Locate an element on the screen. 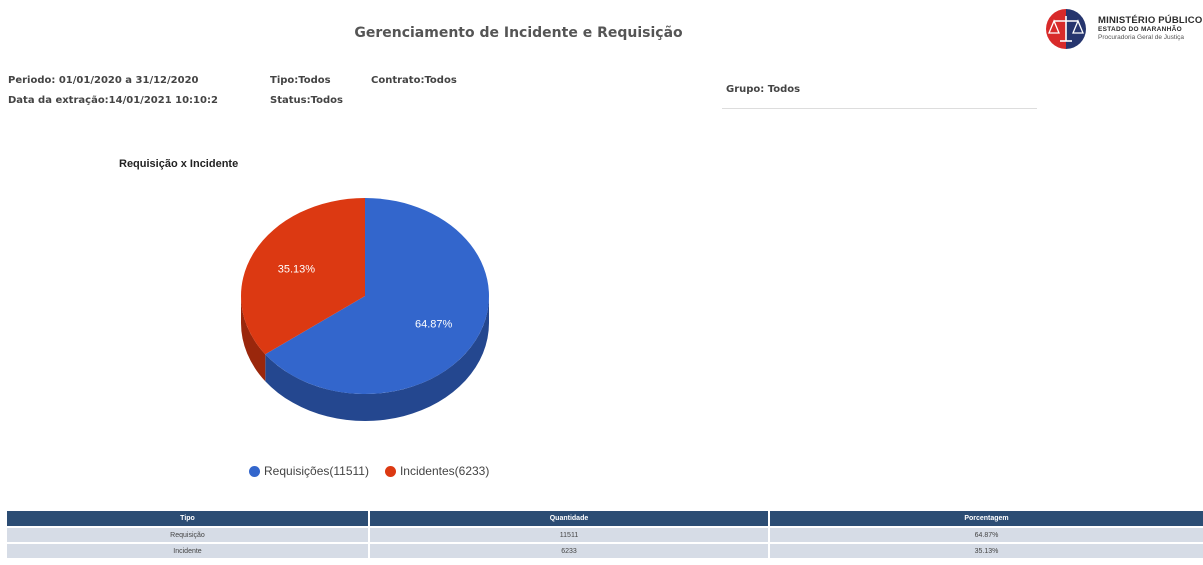  legend-item-incidentes: Incidentes(6233) is located at coordinates (437, 471).